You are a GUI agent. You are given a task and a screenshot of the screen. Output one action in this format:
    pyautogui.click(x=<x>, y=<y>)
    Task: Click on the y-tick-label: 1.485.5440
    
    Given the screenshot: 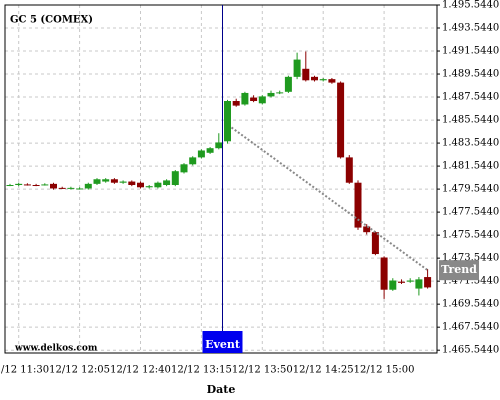 What is the action you would take?
    pyautogui.click(x=470, y=120)
    